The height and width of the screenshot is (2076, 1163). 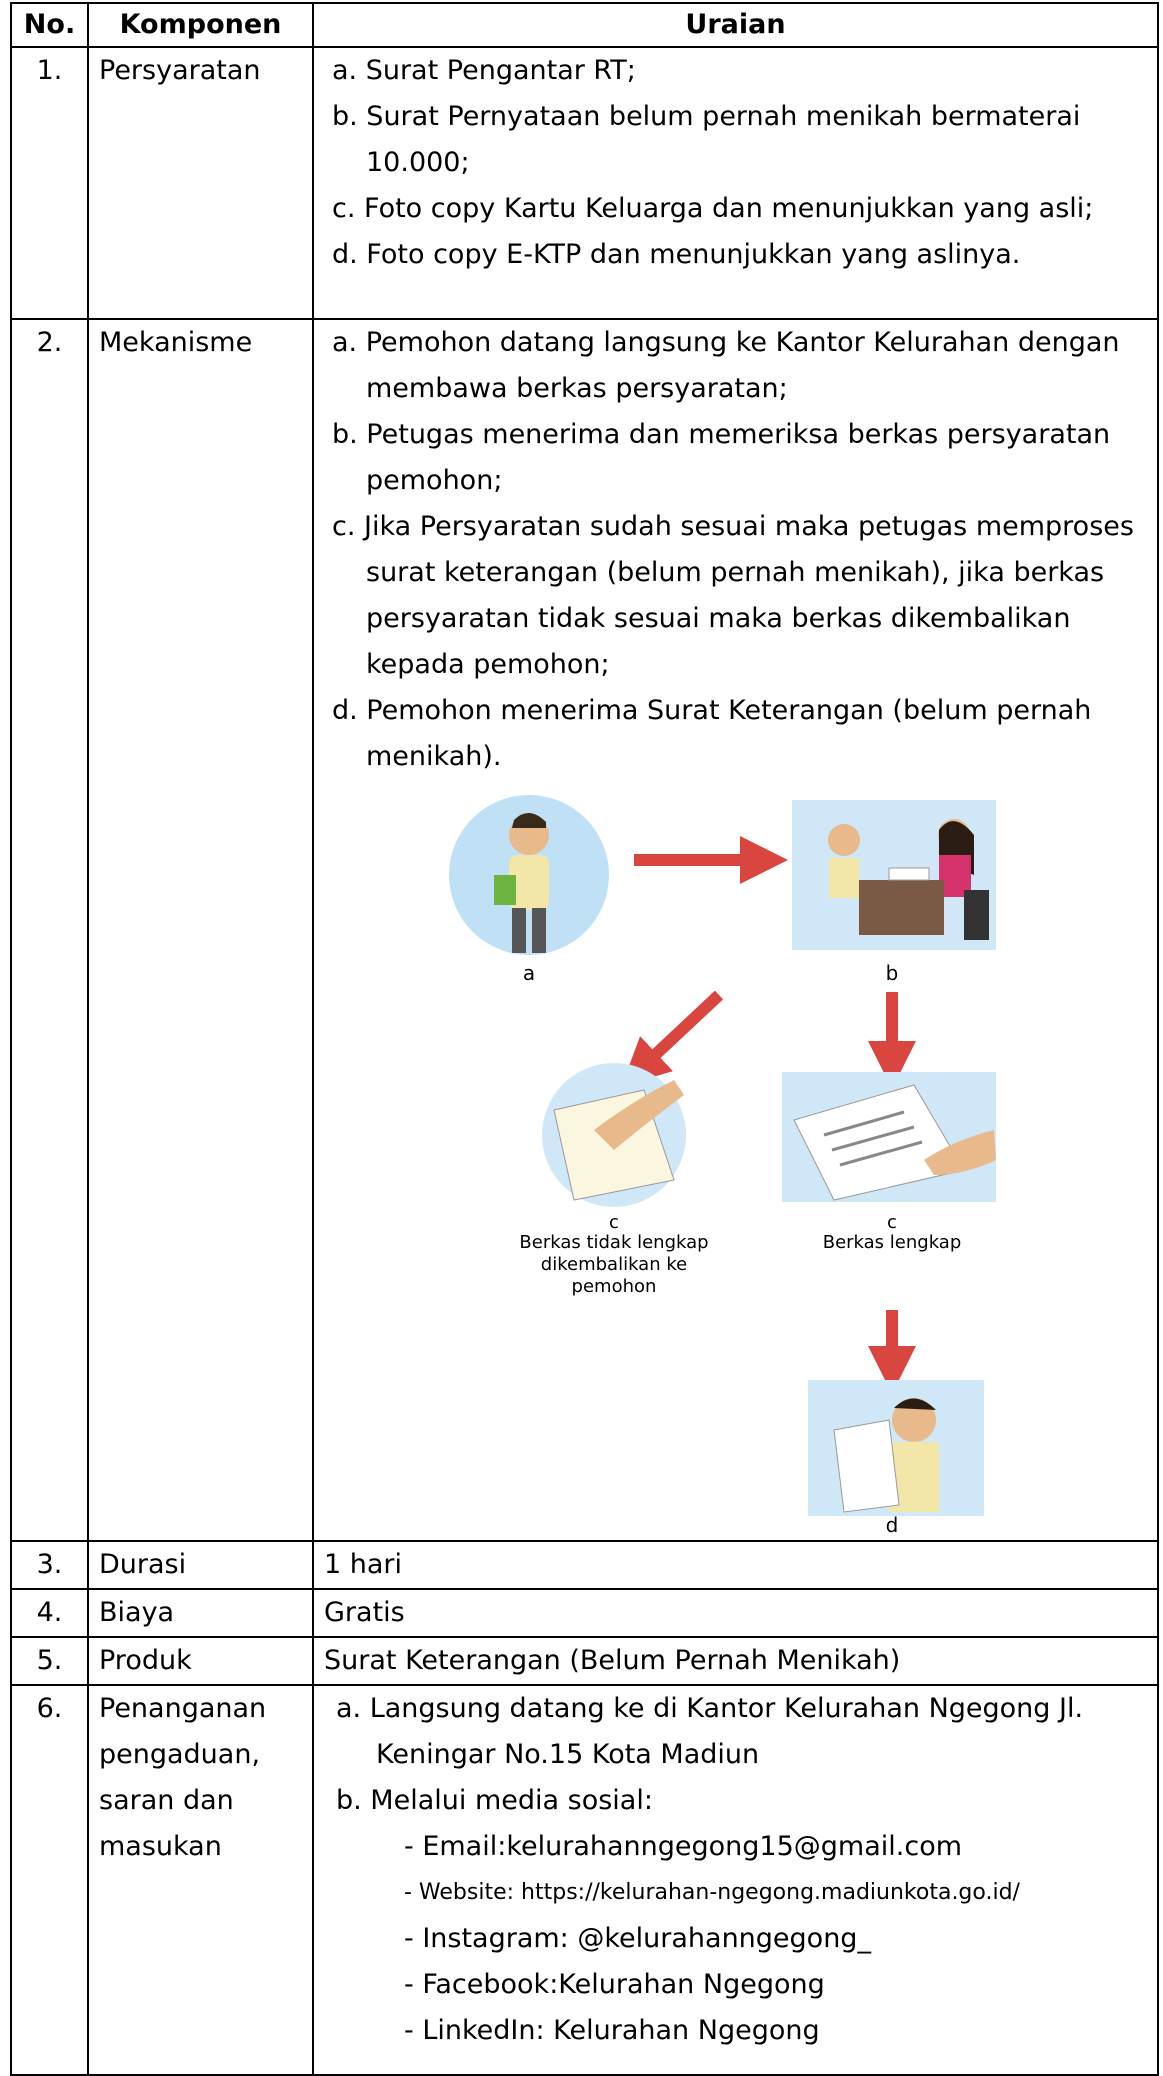 What do you see at coordinates (896, 1448) in the screenshot?
I see `icon-d` at bounding box center [896, 1448].